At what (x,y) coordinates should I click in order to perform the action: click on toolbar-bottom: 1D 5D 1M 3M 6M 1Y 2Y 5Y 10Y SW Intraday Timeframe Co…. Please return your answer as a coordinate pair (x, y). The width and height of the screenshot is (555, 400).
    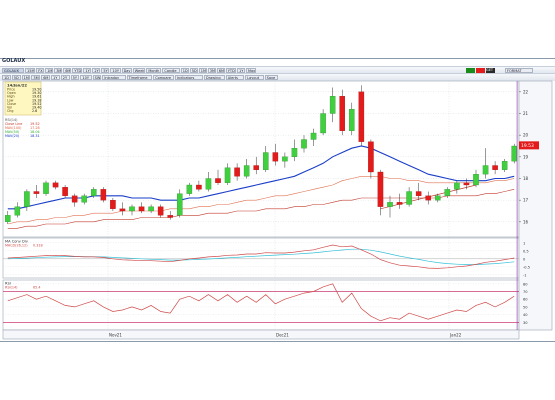
    Looking at the image, I should click on (277, 77).